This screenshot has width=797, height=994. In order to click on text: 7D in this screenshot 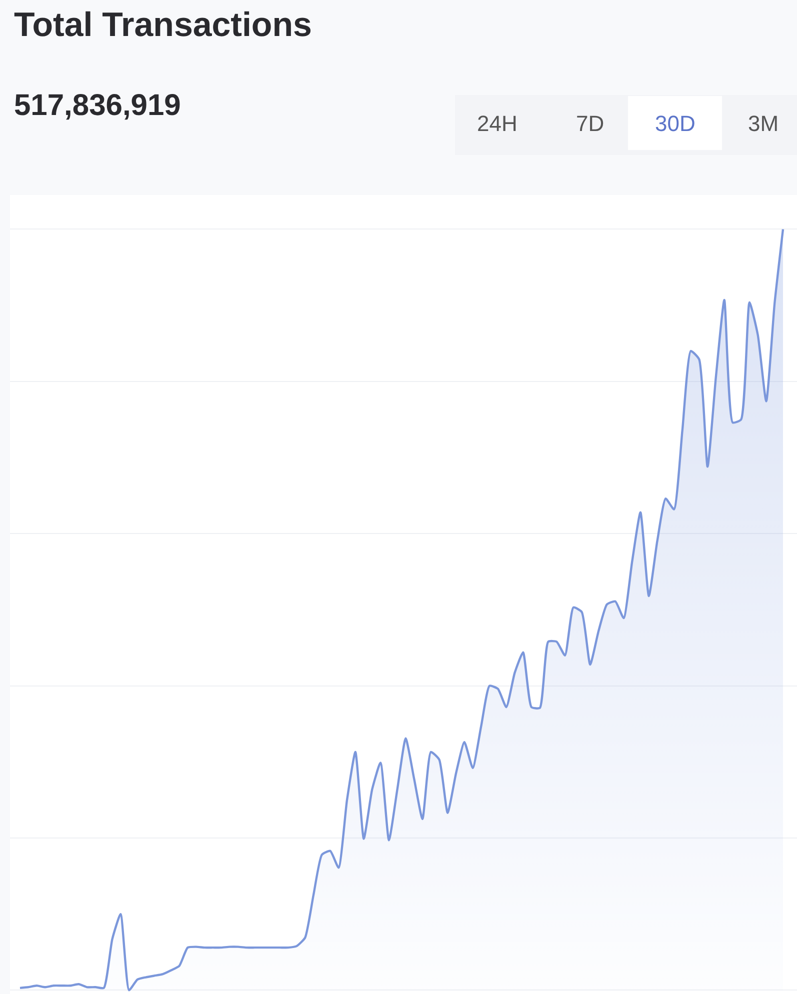, I will do `click(590, 123)`.